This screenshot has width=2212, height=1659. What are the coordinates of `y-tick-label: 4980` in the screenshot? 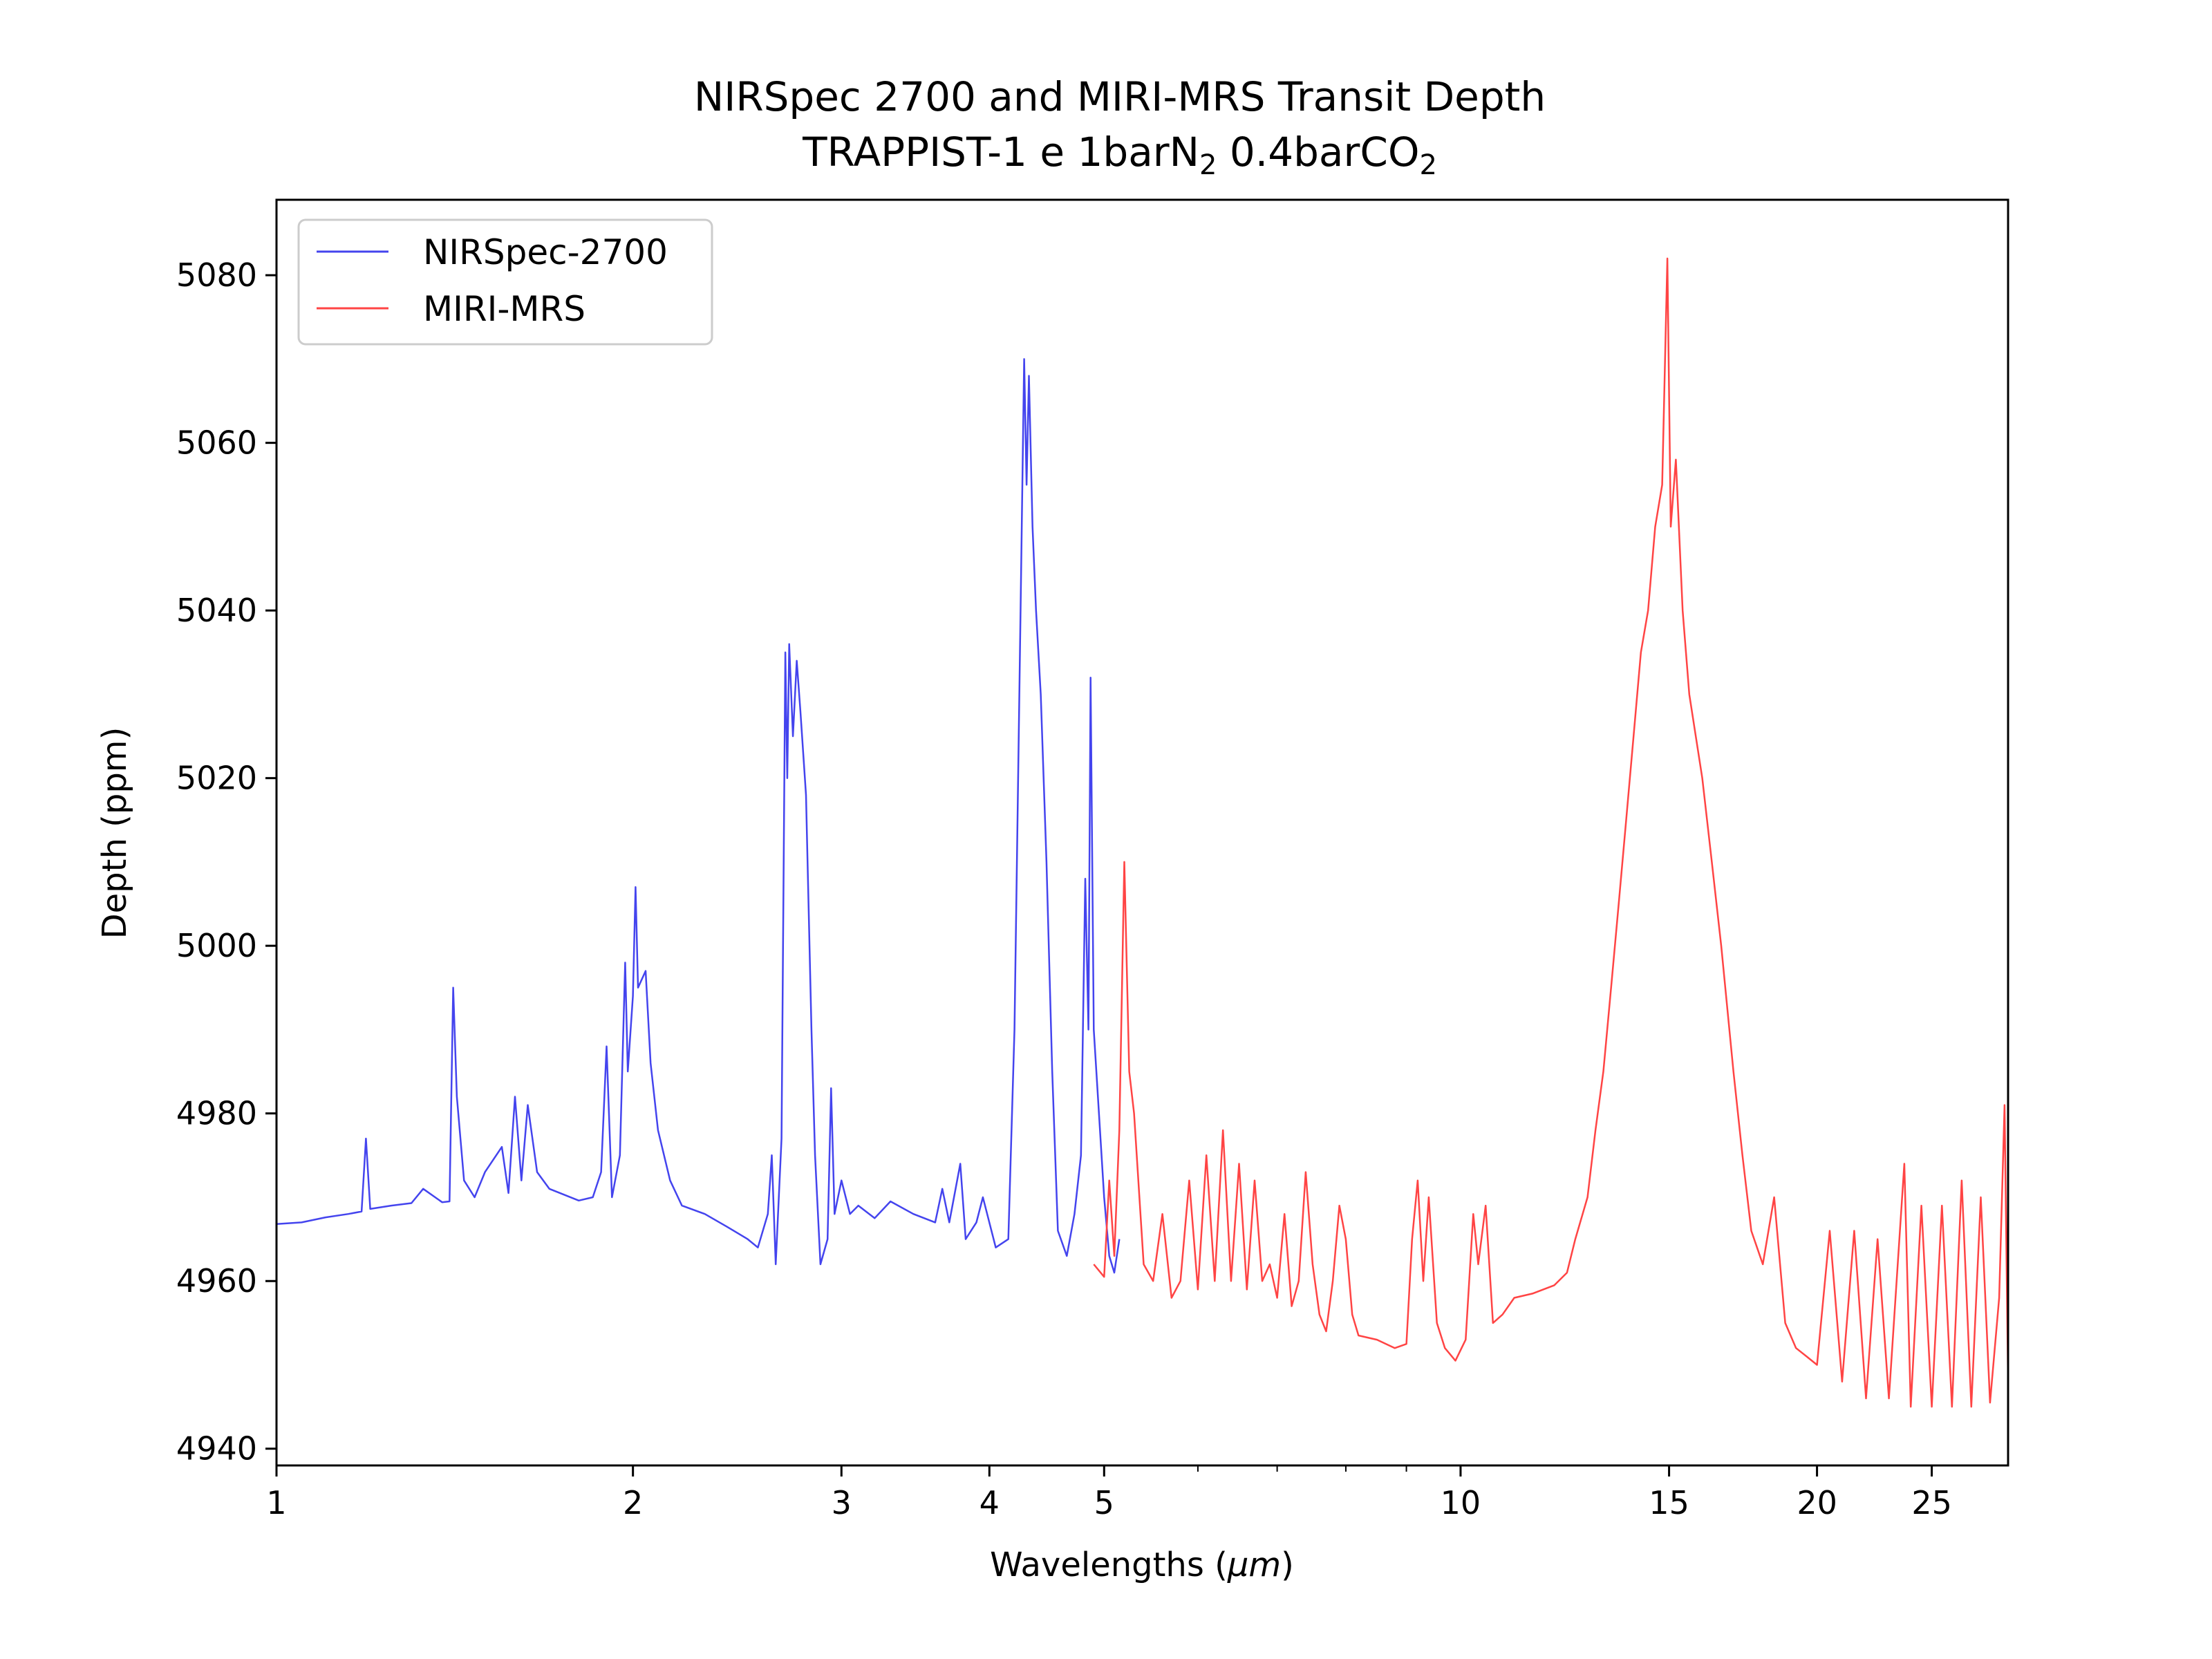 It's located at (216, 1113).